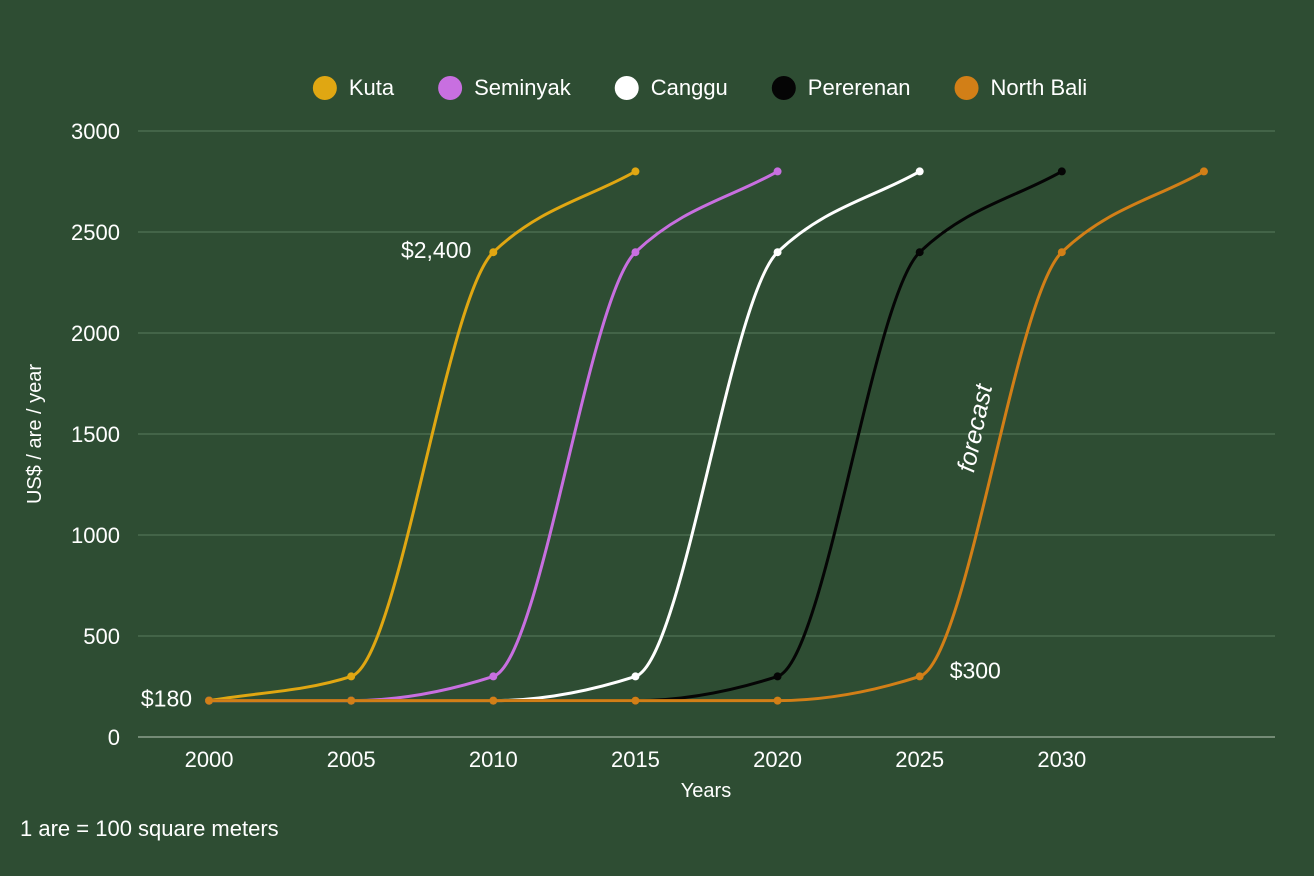 This screenshot has width=1314, height=876. Describe the element at coordinates (372, 87) in the screenshot. I see `legend-label-kuta: Kuta` at that location.